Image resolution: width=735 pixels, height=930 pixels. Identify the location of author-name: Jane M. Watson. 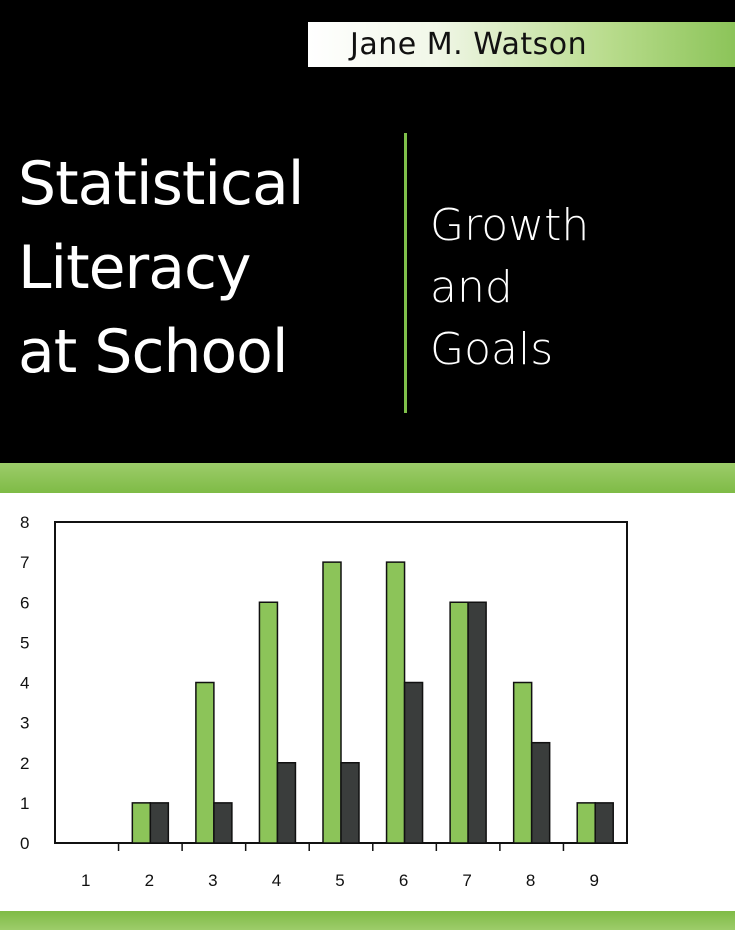
(469, 44).